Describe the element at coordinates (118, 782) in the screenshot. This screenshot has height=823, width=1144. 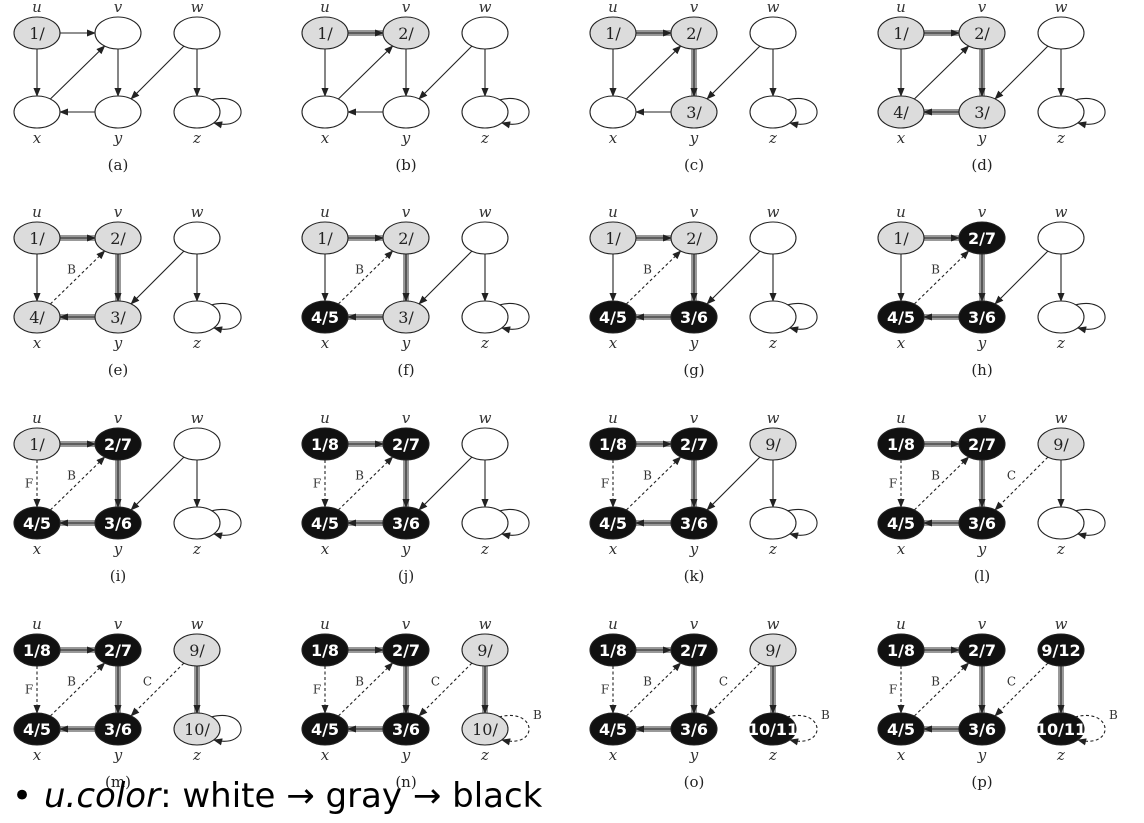
I see `panel-caption: (m)` at that location.